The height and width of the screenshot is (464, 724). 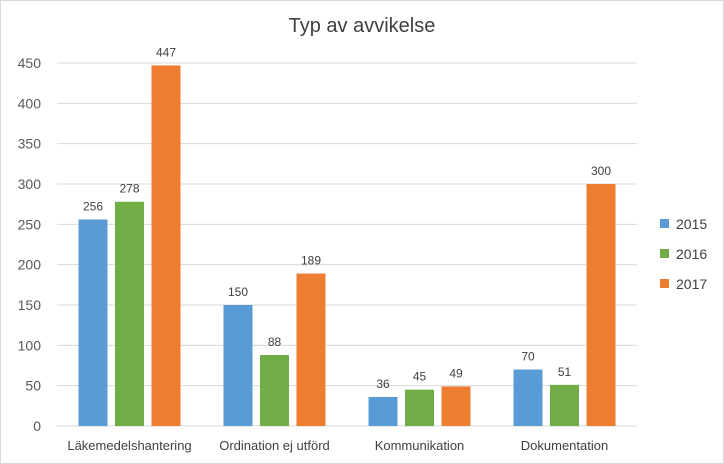 I want to click on y-tick-label: 200, so click(x=30, y=265).